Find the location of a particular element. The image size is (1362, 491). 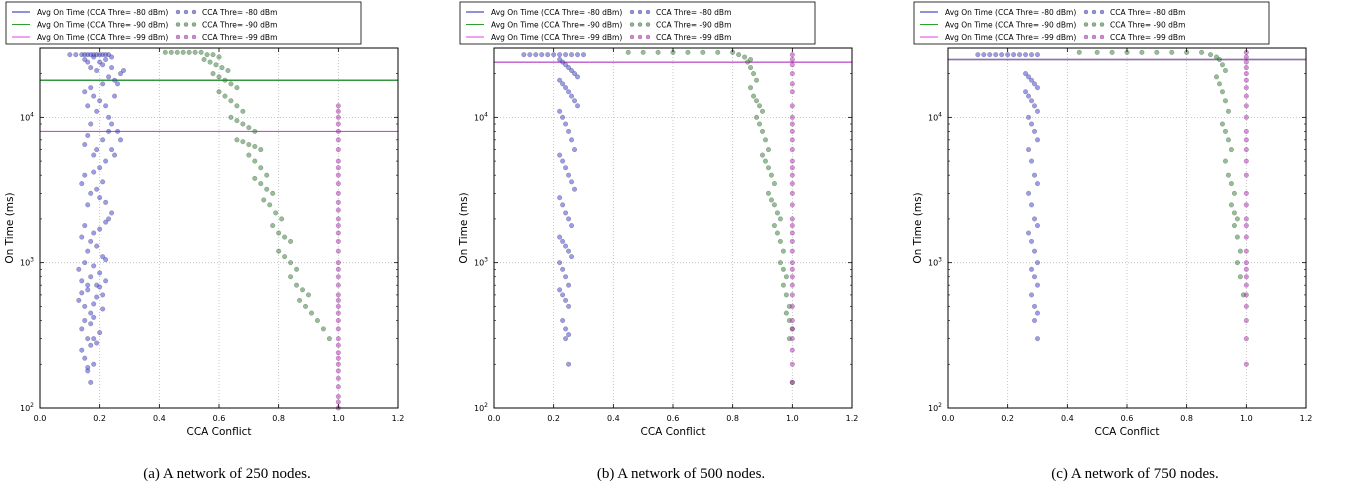

x-tick-label: 0.0 is located at coordinates (494, 418).